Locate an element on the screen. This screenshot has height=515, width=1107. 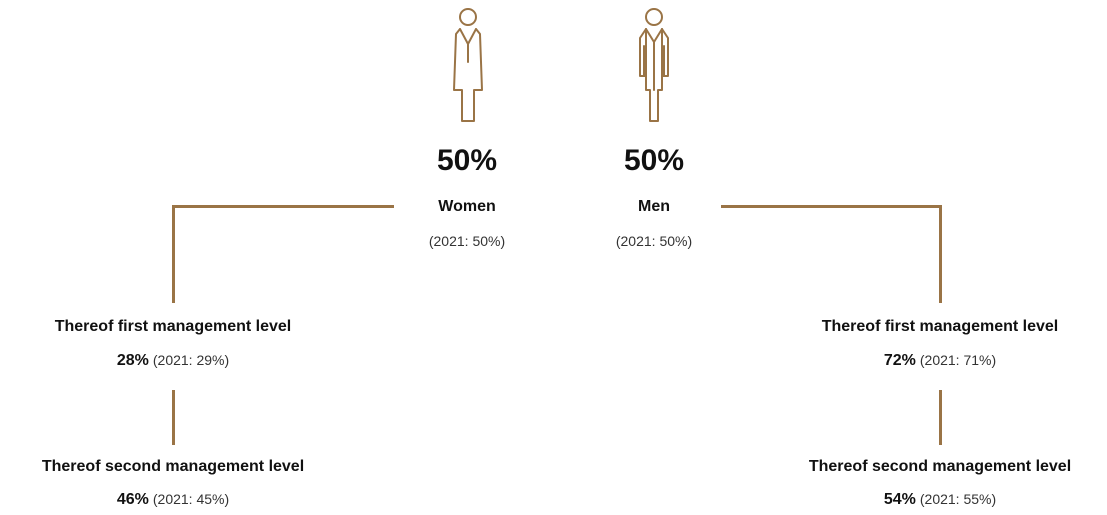
women-connector-vertical-mid is located at coordinates (173, 417).